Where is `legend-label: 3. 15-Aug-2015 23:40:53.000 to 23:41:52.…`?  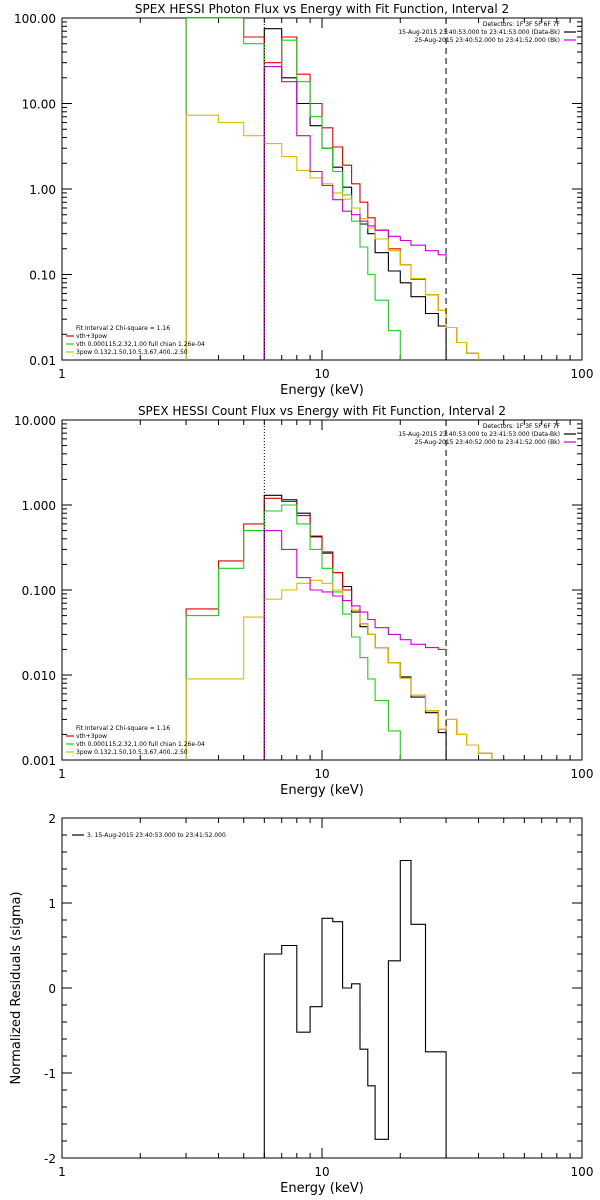
legend-label: 3. 15-Aug-2015 23:40:53.000 to 23:41:52.… is located at coordinates (156, 835).